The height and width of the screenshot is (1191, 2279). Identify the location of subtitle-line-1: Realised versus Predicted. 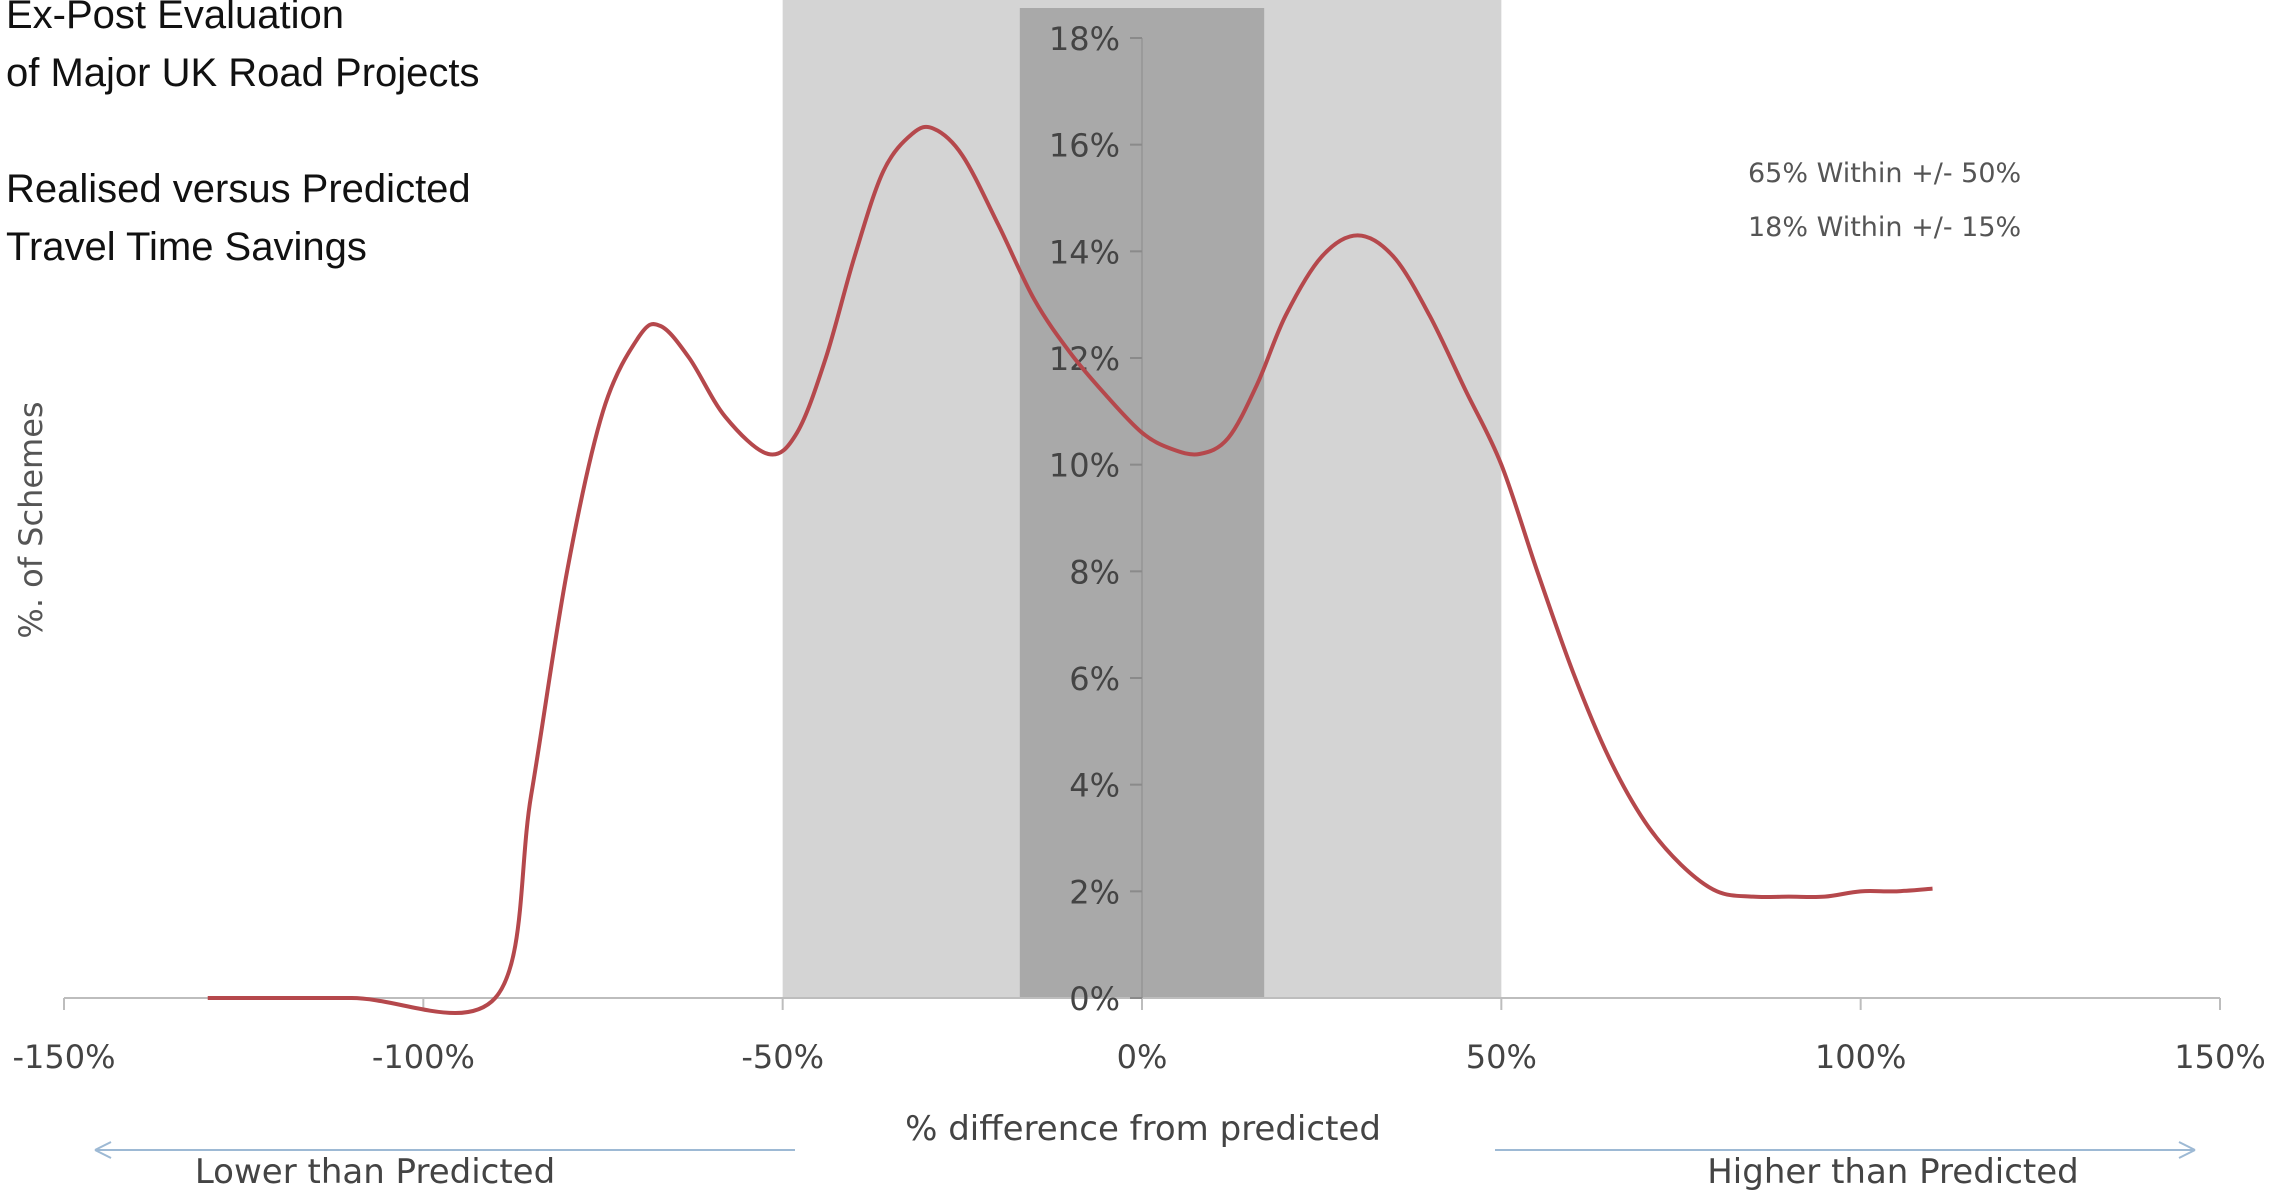
(238, 189).